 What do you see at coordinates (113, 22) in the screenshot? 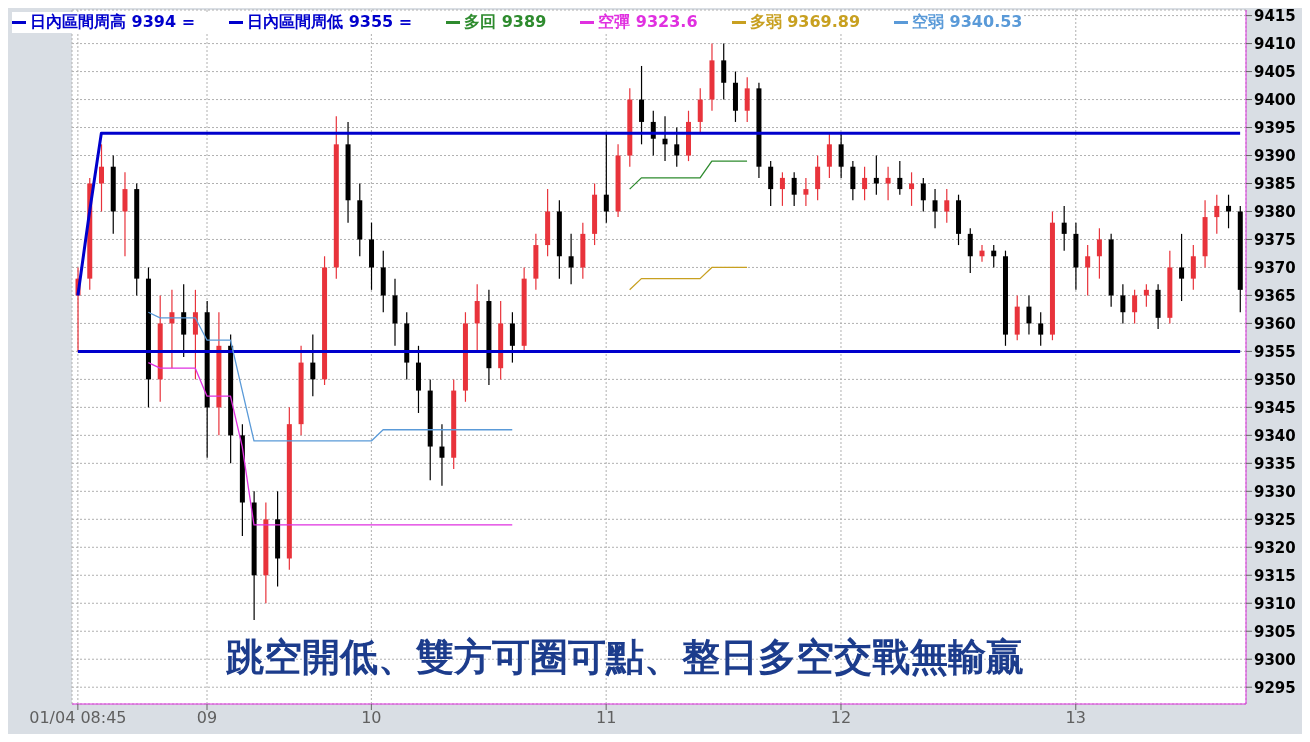
I see `legend-label: 日內區間周高 9394 =` at bounding box center [113, 22].